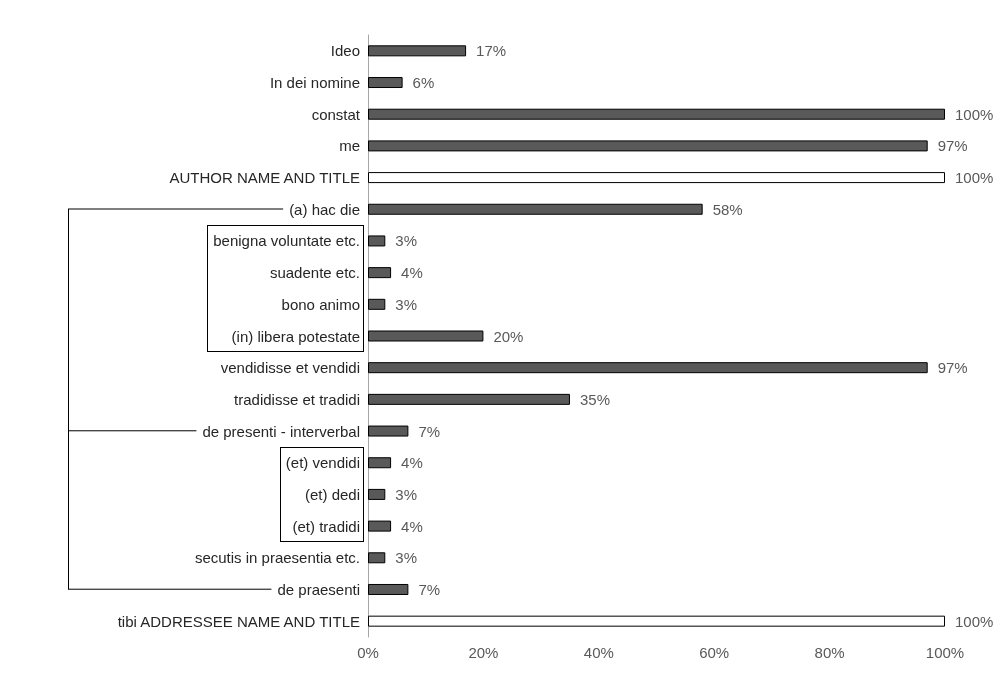  Describe the element at coordinates (326, 526) in the screenshot. I see `y-tick-label: (et) tradidi` at that location.